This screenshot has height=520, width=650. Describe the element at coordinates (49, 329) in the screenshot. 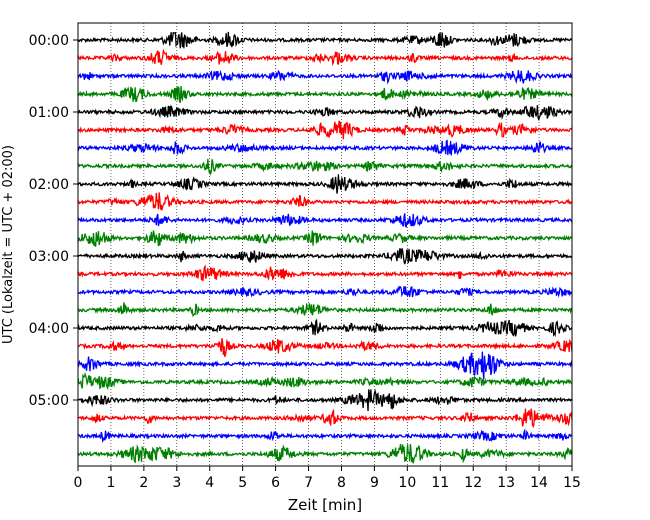

I see `y-tick-label-4: 04:00` at that location.